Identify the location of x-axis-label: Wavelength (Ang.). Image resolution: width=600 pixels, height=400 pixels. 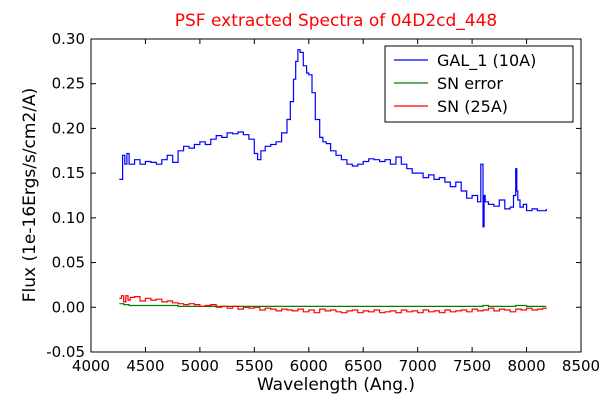
(336, 385).